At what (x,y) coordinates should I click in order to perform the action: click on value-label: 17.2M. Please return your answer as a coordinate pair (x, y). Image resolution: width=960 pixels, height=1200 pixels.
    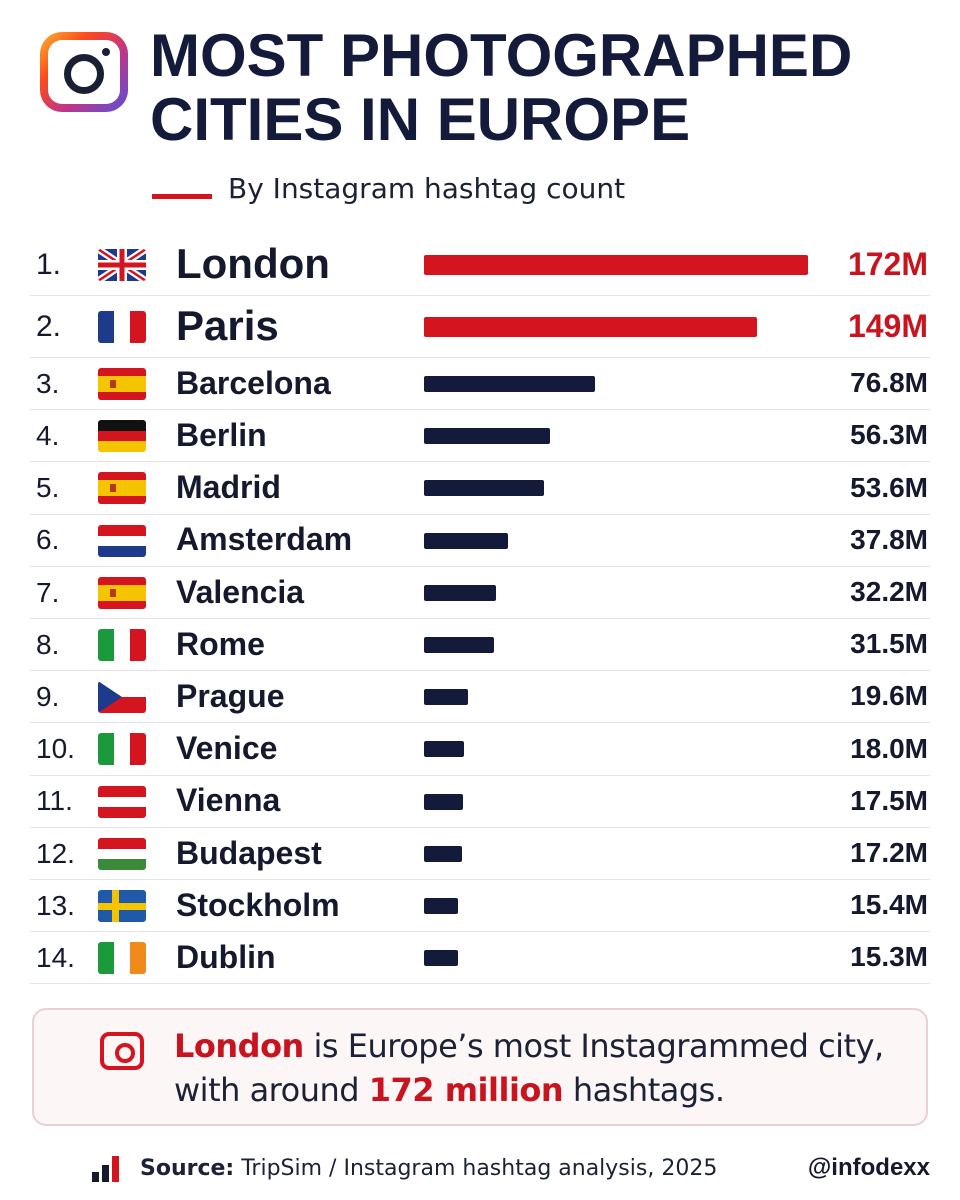
    Looking at the image, I should click on (889, 853).